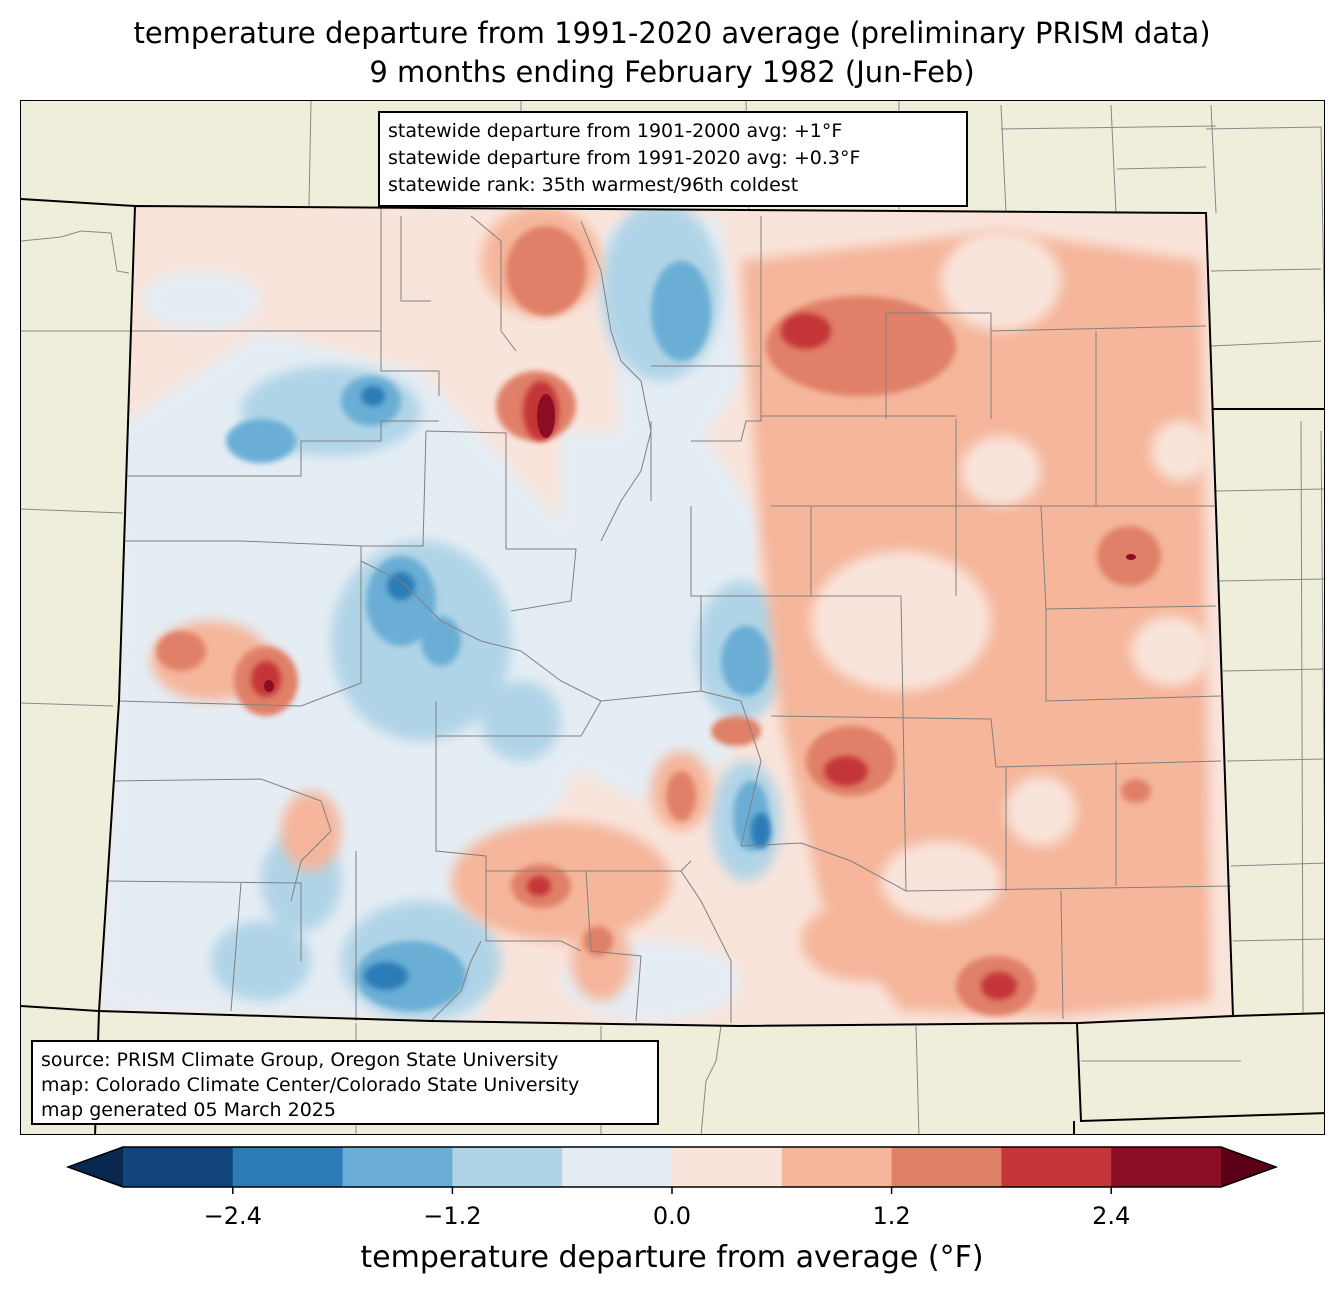 The height and width of the screenshot is (1299, 1344). I want to click on generated-date: map generated 05 March 2025, so click(188, 1110).